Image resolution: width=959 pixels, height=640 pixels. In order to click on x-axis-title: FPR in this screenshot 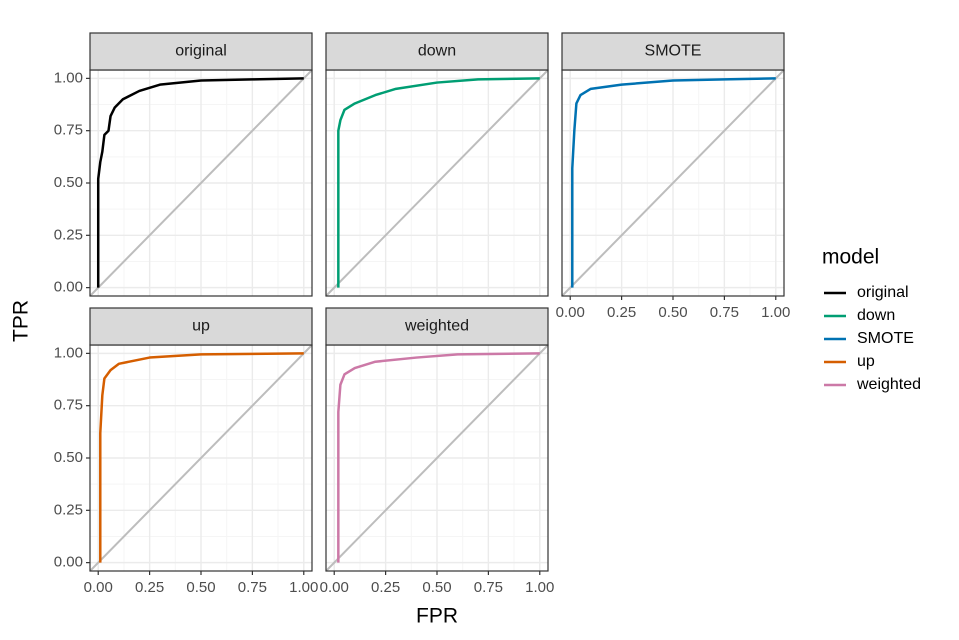, I will do `click(437, 616)`.